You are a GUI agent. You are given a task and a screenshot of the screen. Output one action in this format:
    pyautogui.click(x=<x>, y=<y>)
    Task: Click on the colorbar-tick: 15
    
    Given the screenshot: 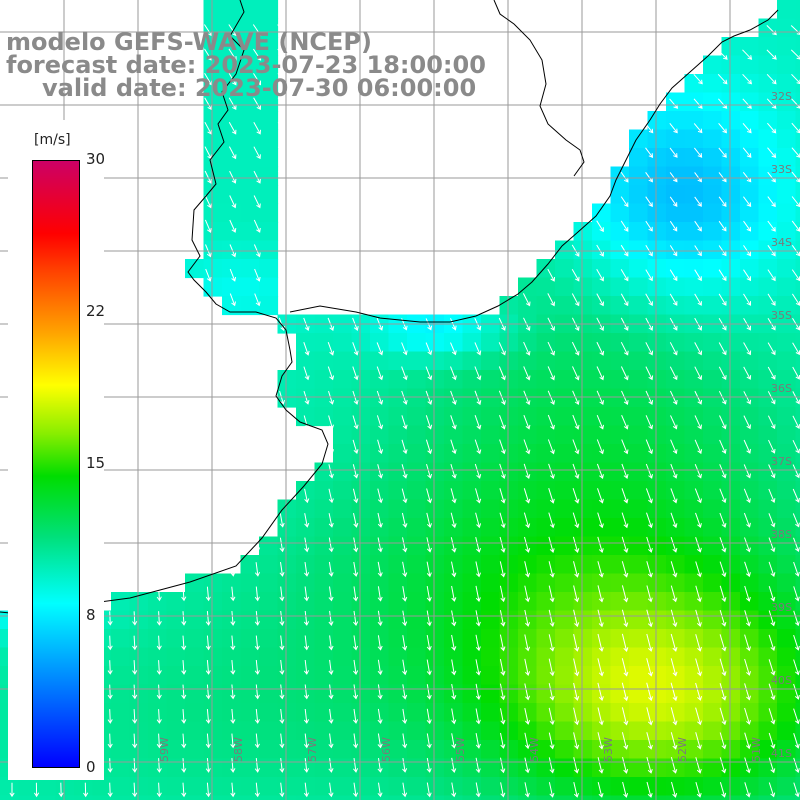 What is the action you would take?
    pyautogui.click(x=96, y=463)
    